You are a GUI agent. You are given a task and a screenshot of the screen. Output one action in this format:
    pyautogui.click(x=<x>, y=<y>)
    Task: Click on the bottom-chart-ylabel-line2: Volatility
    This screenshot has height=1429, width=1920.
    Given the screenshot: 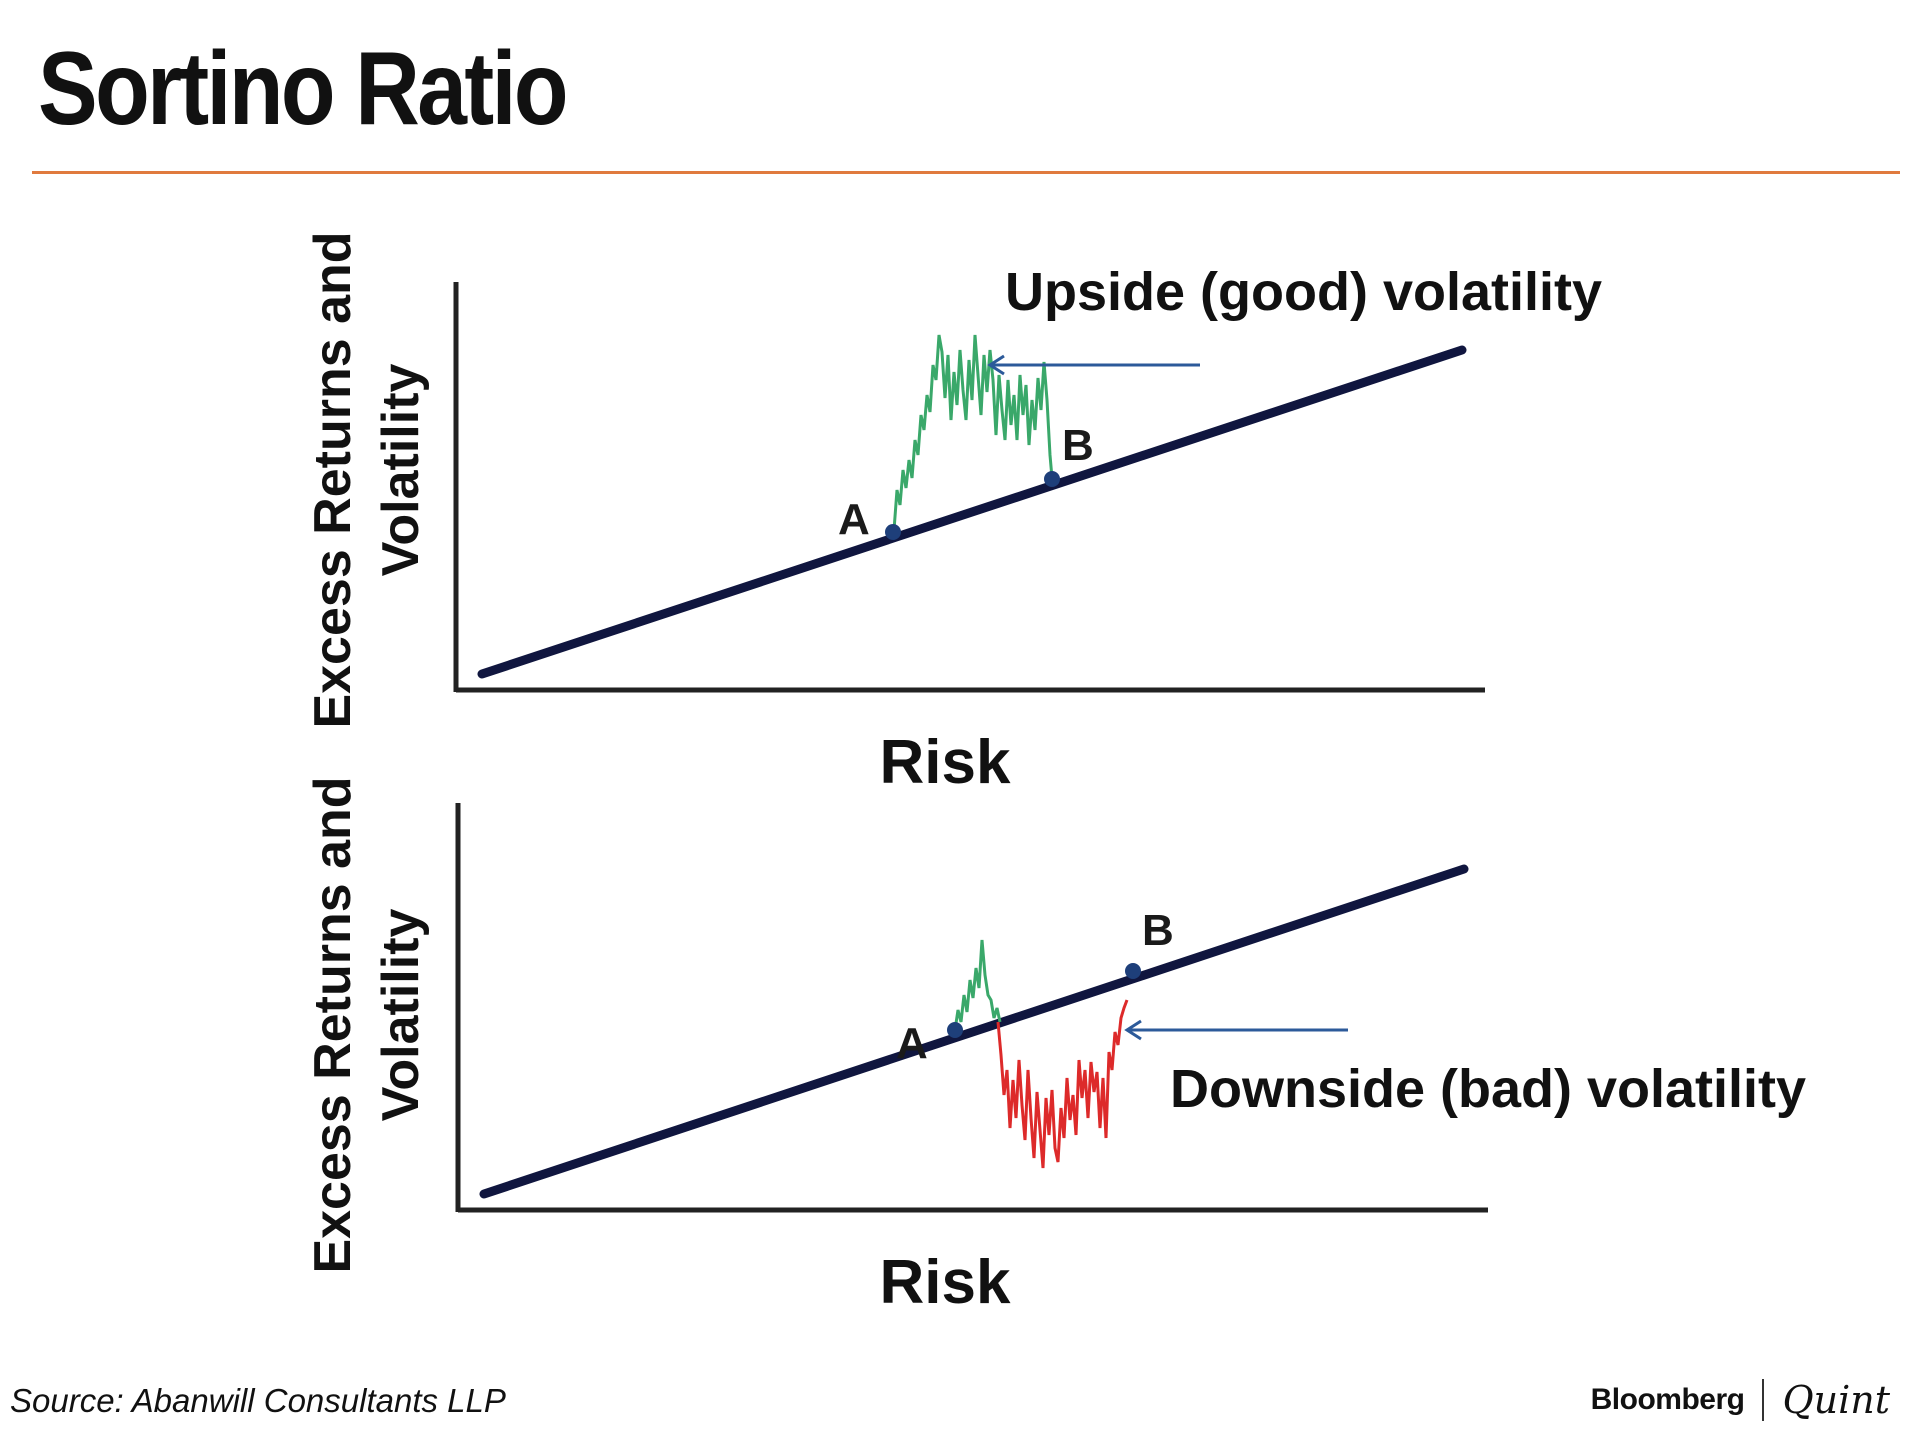 What is the action you would take?
    pyautogui.click(x=401, y=1015)
    